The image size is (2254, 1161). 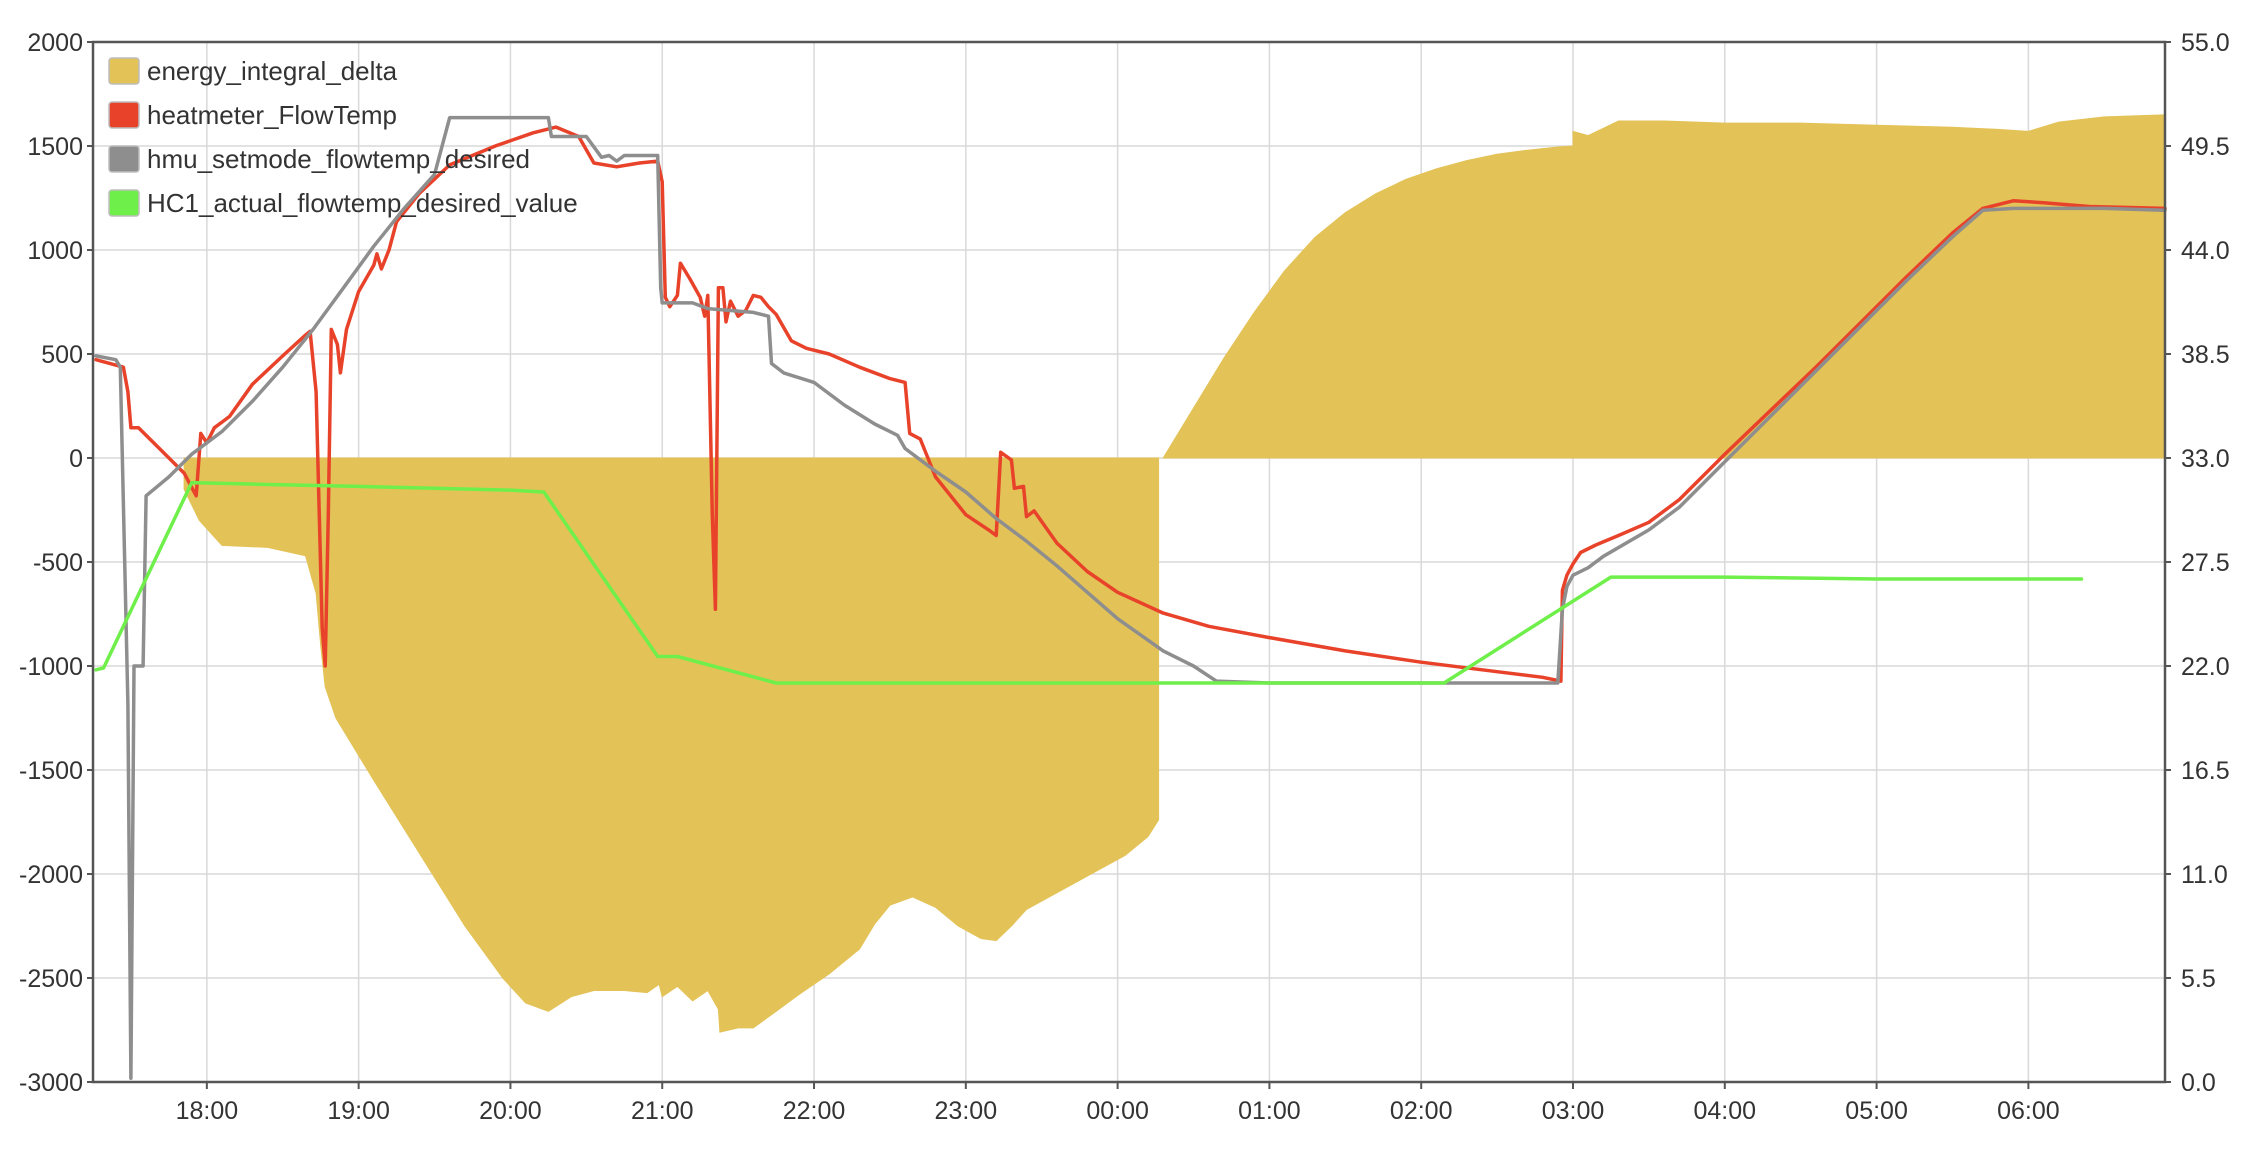 I want to click on x-tick-label: 22:00, so click(x=814, y=1111).